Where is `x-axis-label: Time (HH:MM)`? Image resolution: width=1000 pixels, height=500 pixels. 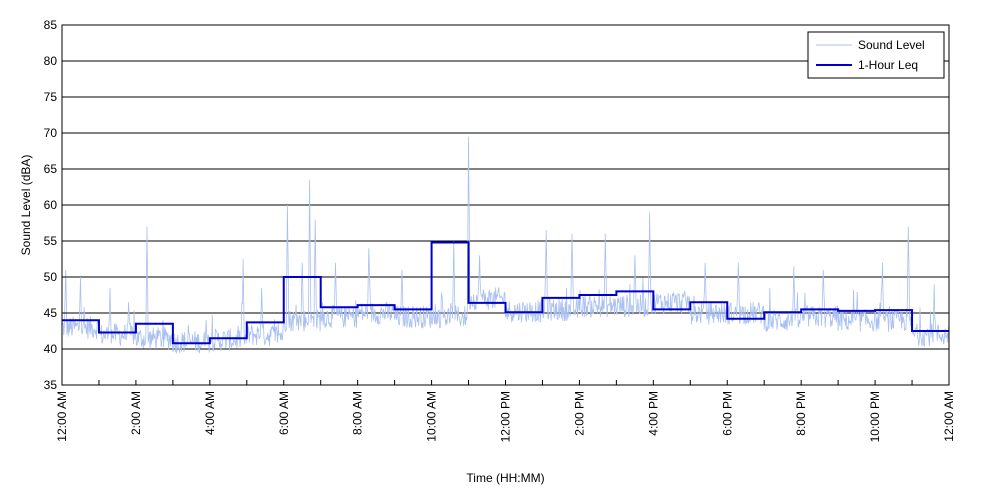
x-axis-label: Time (HH:MM) is located at coordinates (505, 478).